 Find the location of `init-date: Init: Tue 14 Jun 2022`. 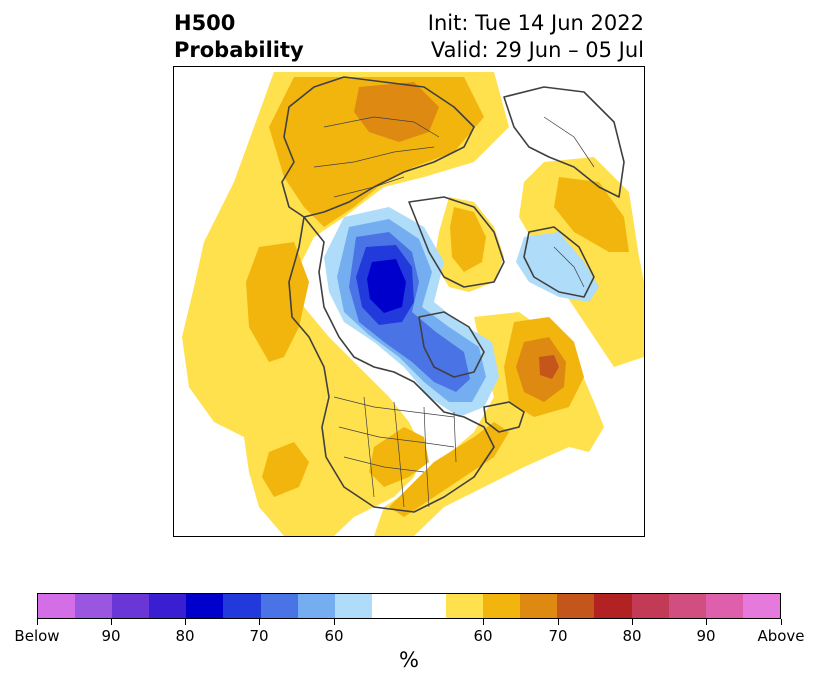

init-date: Init: Tue 14 Jun 2022 is located at coordinates (535, 23).